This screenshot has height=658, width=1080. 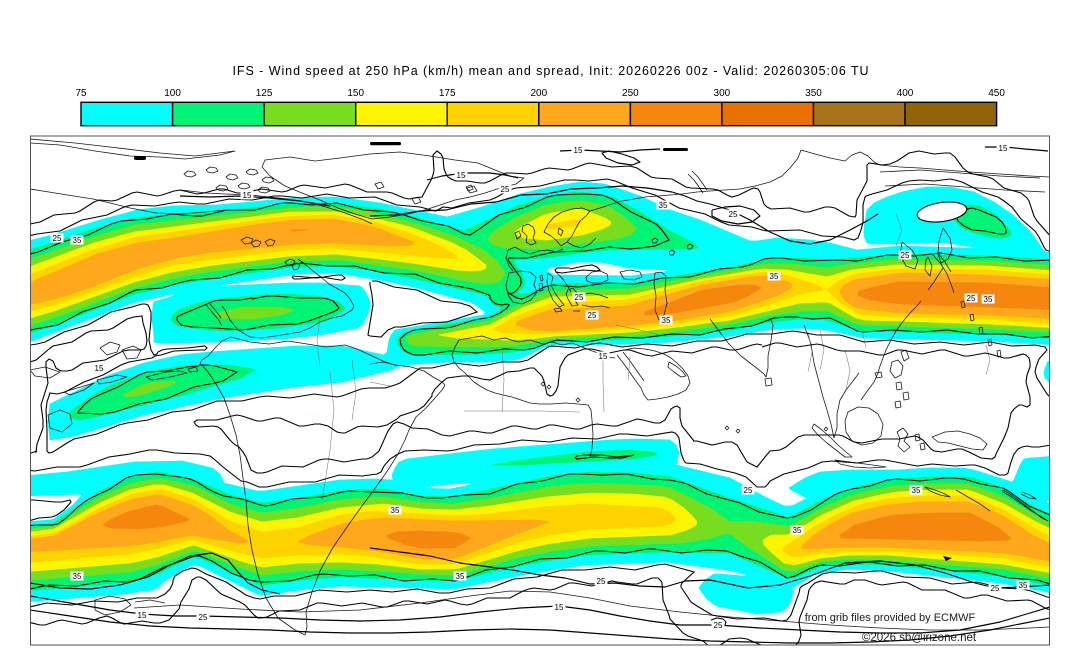 I want to click on svg-text: 450, so click(x=996, y=93).